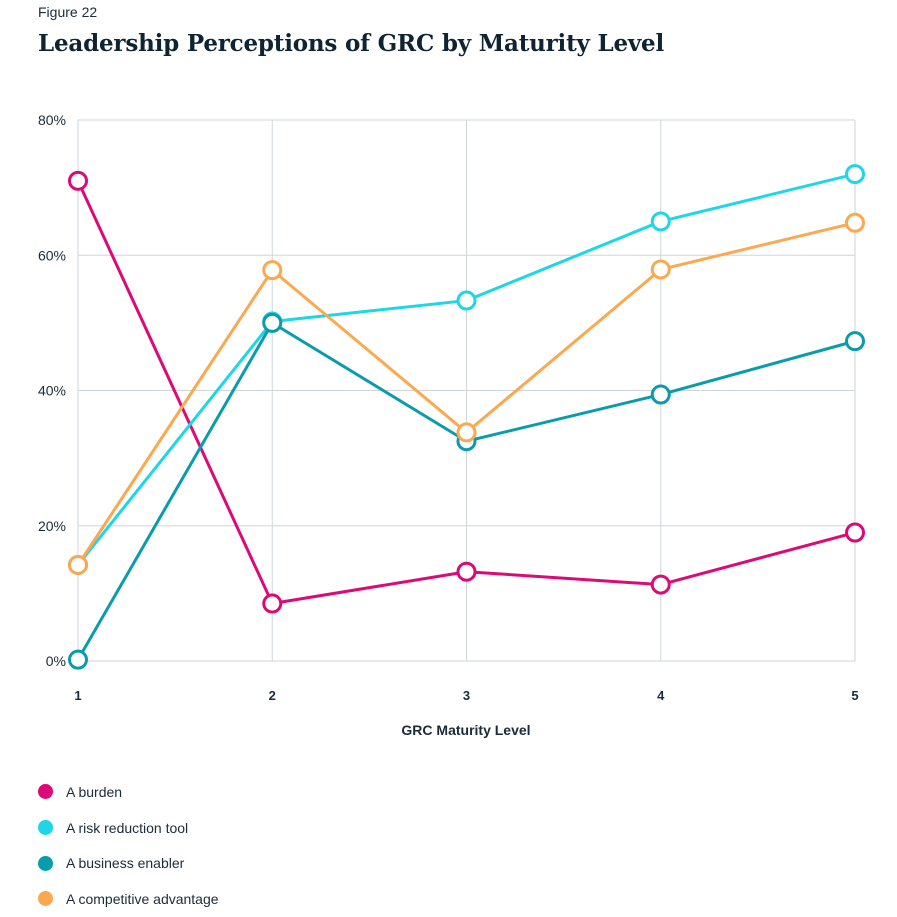  Describe the element at coordinates (94, 791) in the screenshot. I see `legend-label: A burden` at that location.